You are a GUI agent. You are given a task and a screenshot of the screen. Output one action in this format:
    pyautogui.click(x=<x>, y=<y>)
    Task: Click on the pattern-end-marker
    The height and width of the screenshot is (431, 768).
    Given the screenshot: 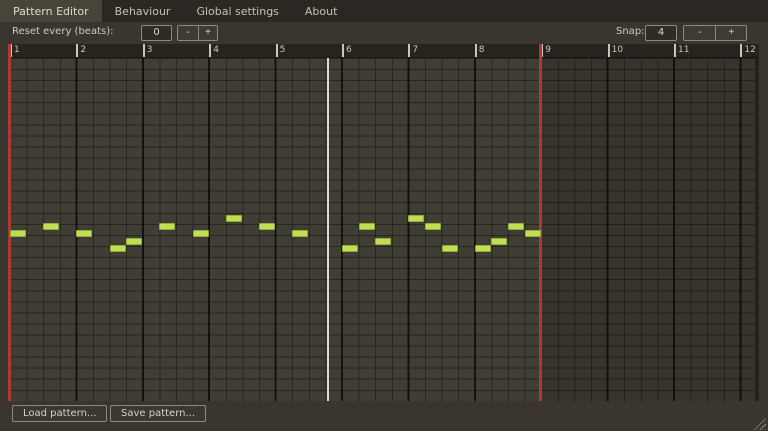 What is the action you would take?
    pyautogui.click(x=541, y=222)
    